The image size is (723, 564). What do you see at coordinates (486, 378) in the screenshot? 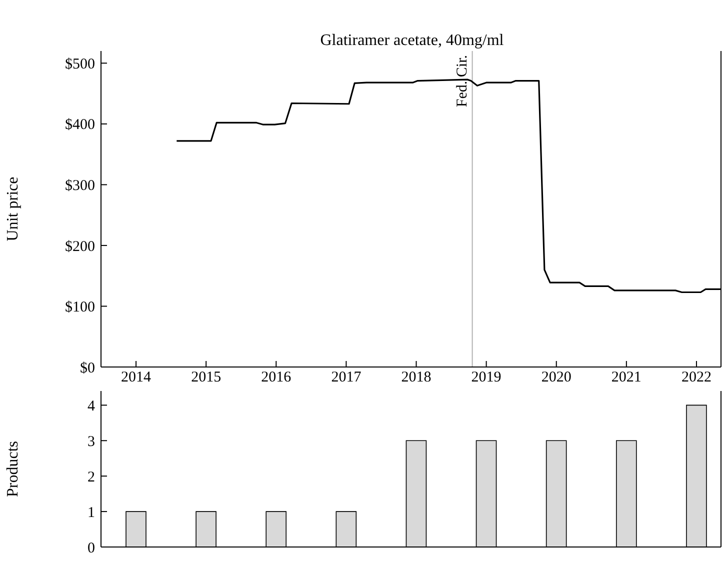
I see `x-tick-label: 2019` at bounding box center [486, 378].